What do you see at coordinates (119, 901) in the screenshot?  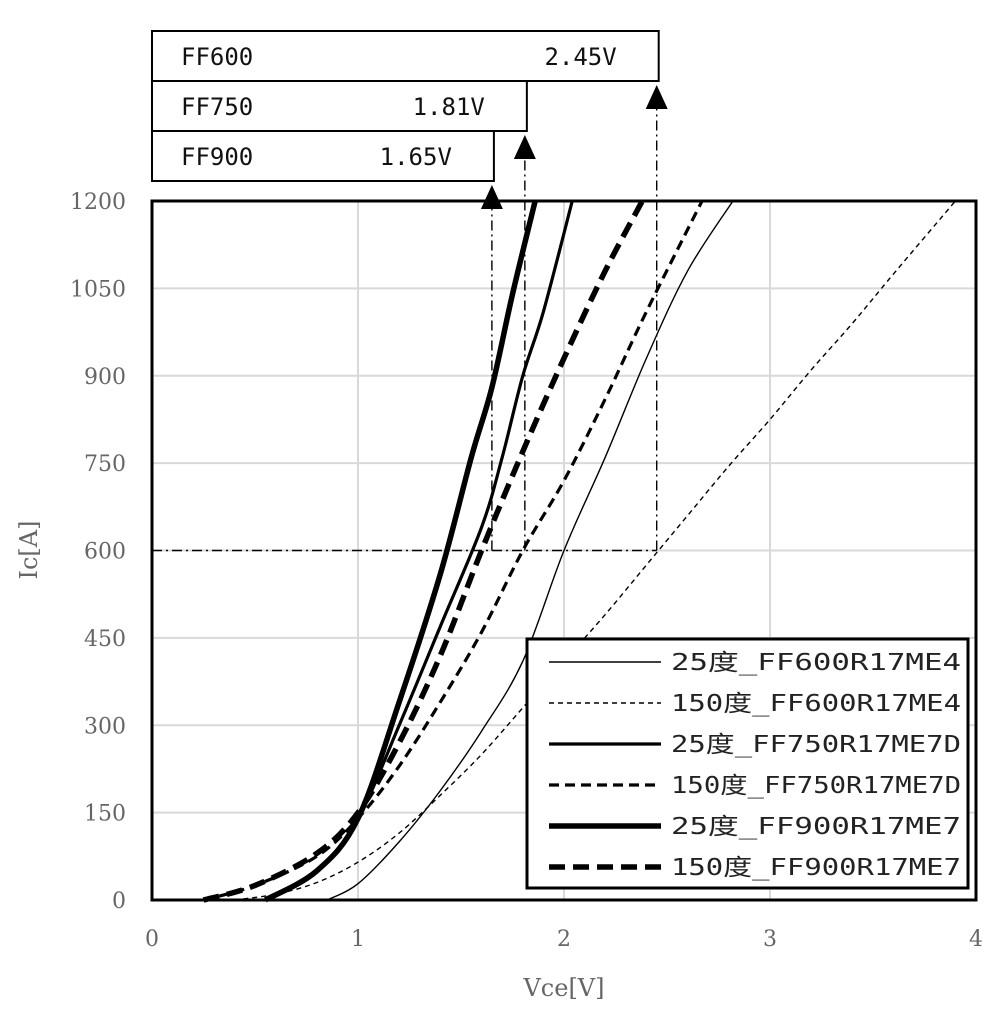 I see `y-tick-label: 0` at bounding box center [119, 901].